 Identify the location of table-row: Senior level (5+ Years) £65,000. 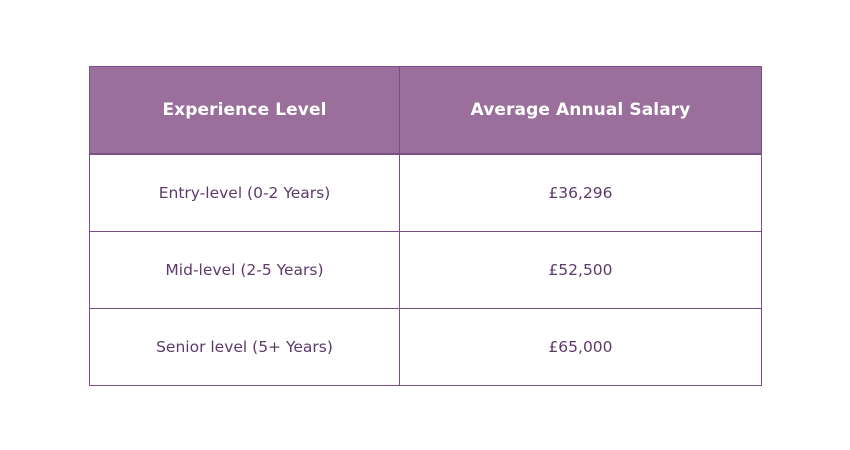
(425, 347).